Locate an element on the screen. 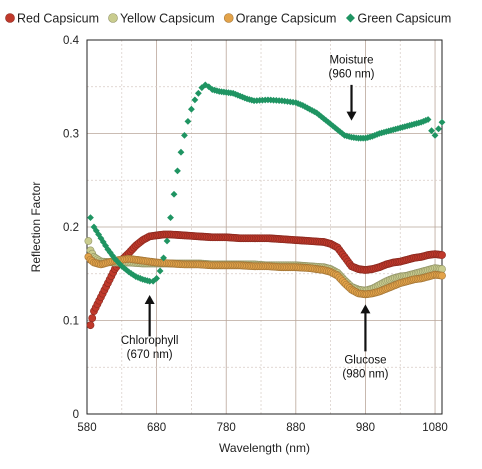 This screenshot has width=482, height=469. annotation: Chlorophyll (670 nm) is located at coordinates (150, 327).